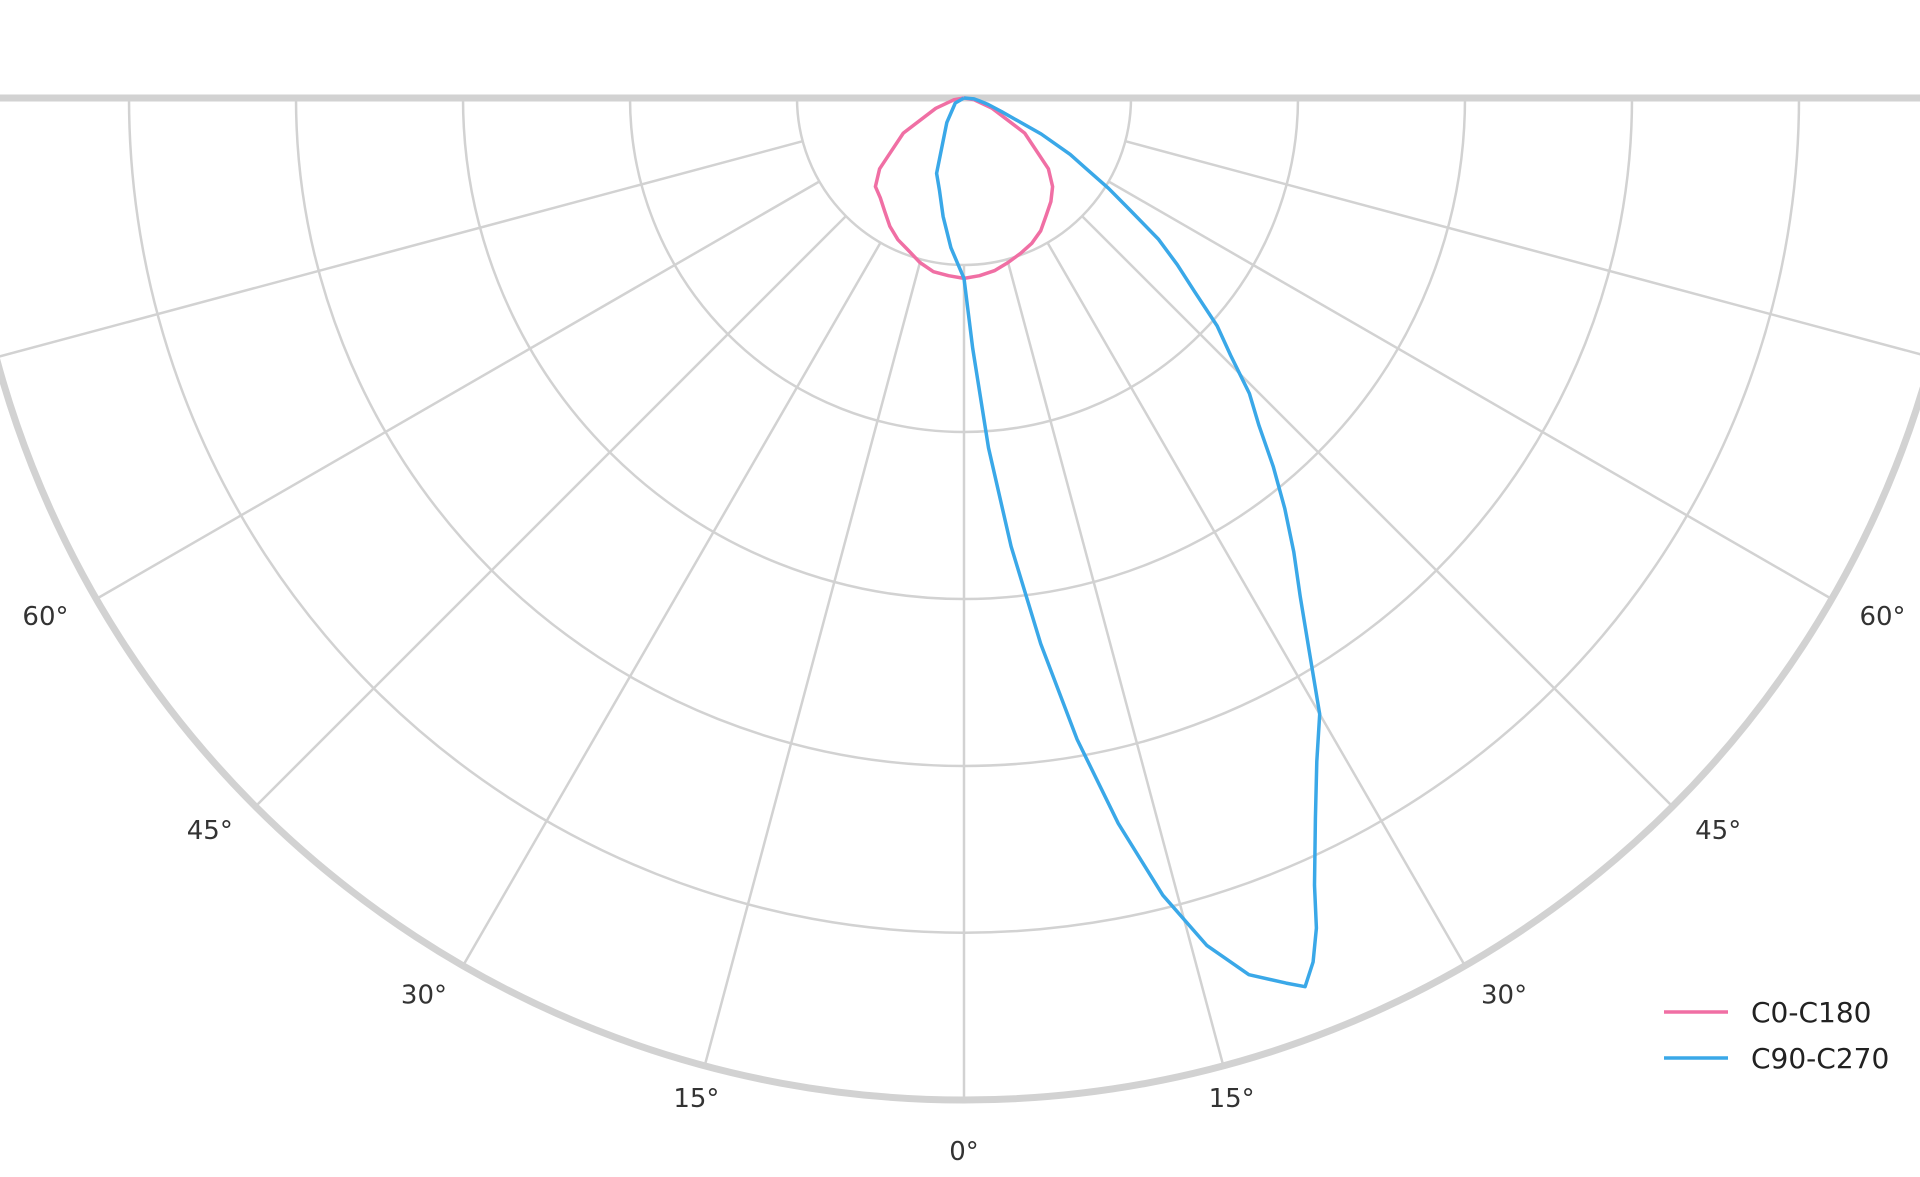 This screenshot has height=1177, width=1920. I want to click on legend: C0-C180 C90-C270, so click(1776, 1035).